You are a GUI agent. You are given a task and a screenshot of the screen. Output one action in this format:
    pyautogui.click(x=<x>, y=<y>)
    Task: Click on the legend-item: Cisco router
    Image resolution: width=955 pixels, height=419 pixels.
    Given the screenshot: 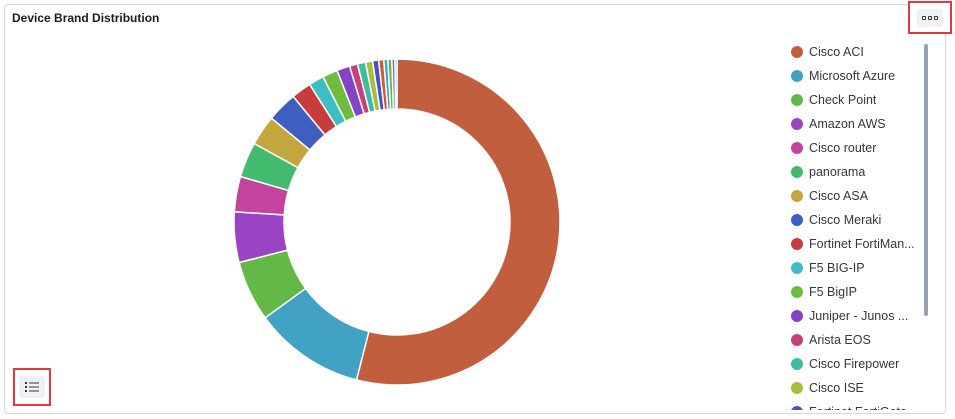 What is the action you would take?
    pyautogui.click(x=855, y=148)
    